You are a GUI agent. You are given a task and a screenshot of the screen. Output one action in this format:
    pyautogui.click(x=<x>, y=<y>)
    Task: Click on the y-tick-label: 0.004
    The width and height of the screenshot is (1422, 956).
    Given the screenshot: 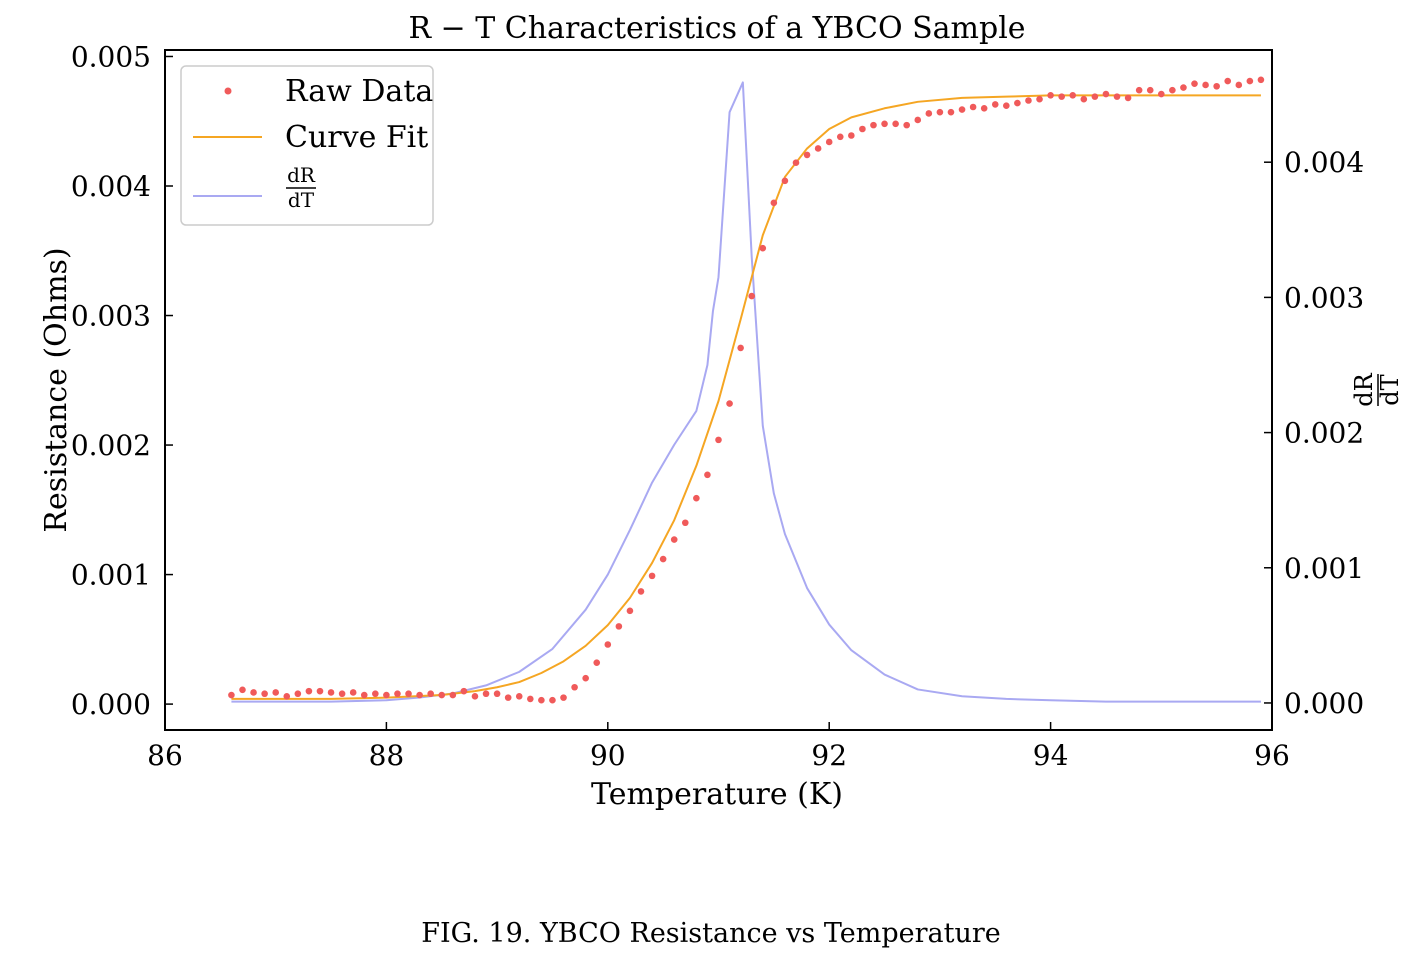 What is the action you would take?
    pyautogui.click(x=111, y=186)
    